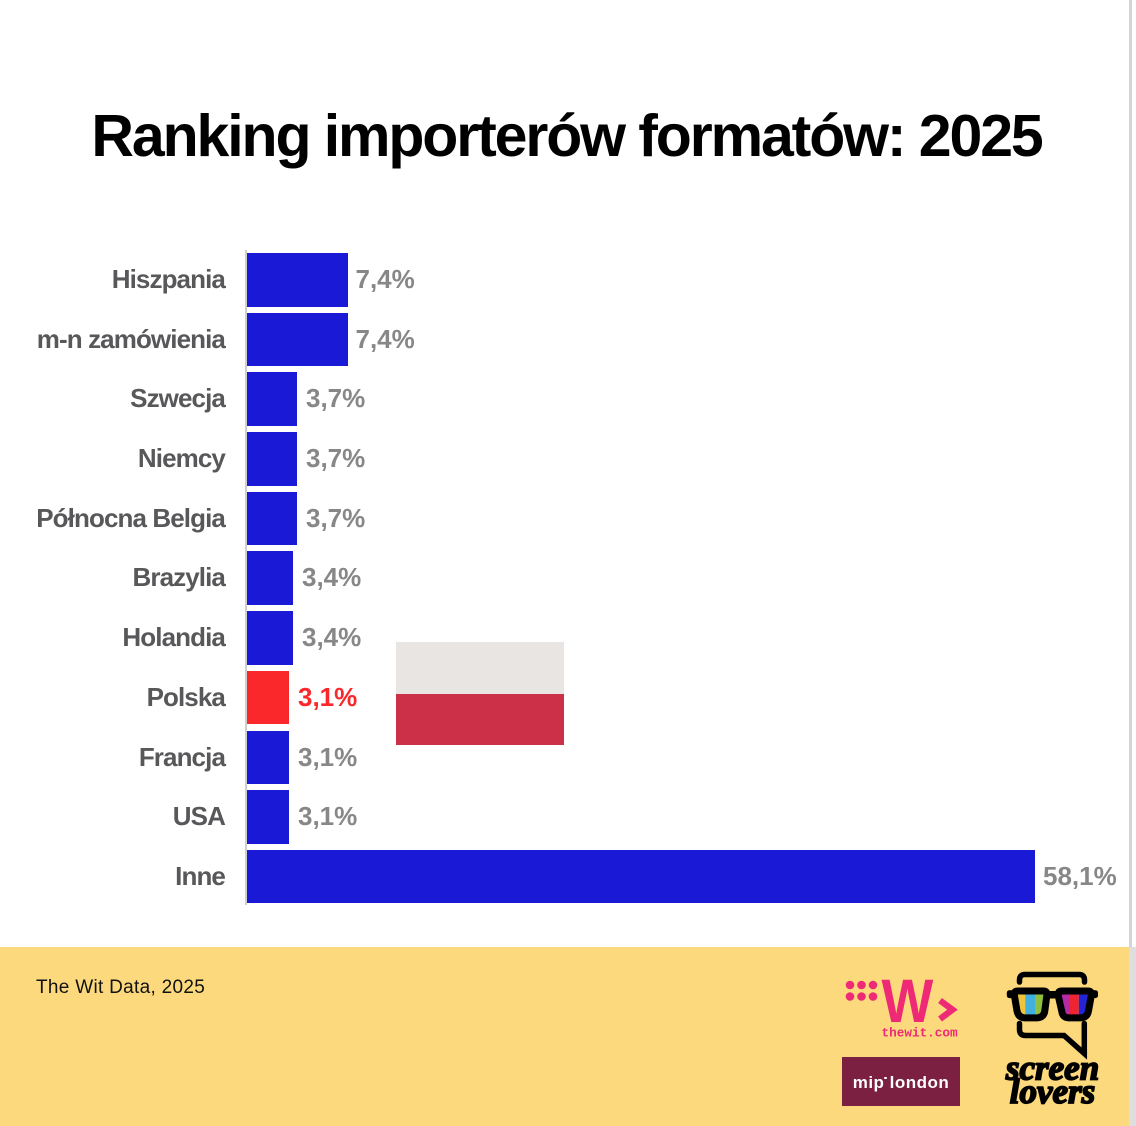 The image size is (1136, 1126). What do you see at coordinates (1052, 1068) in the screenshot?
I see `svg-text: screen` at bounding box center [1052, 1068].